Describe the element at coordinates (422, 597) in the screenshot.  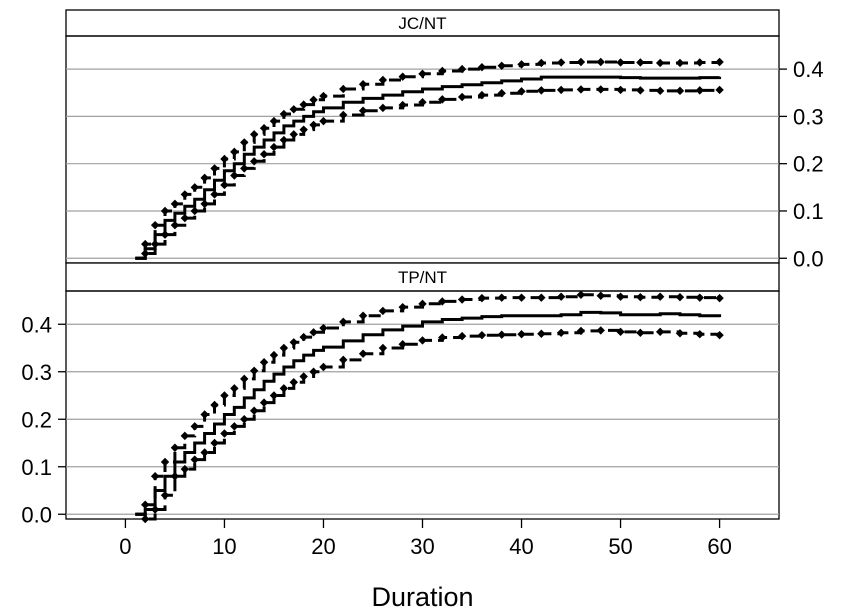
I see `x-axis-title: Duration` at that location.